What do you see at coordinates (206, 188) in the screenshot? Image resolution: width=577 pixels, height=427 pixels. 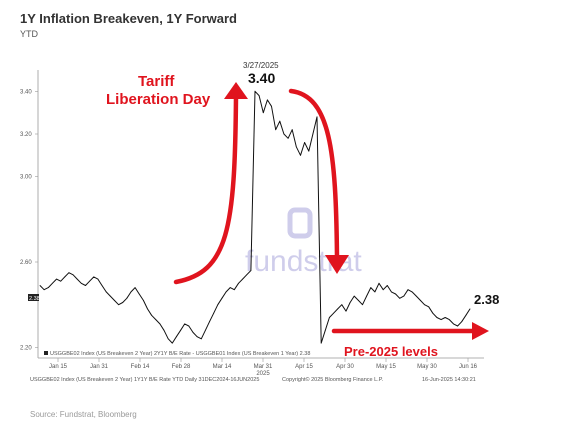 I see `tariff-up-arrow` at bounding box center [206, 188].